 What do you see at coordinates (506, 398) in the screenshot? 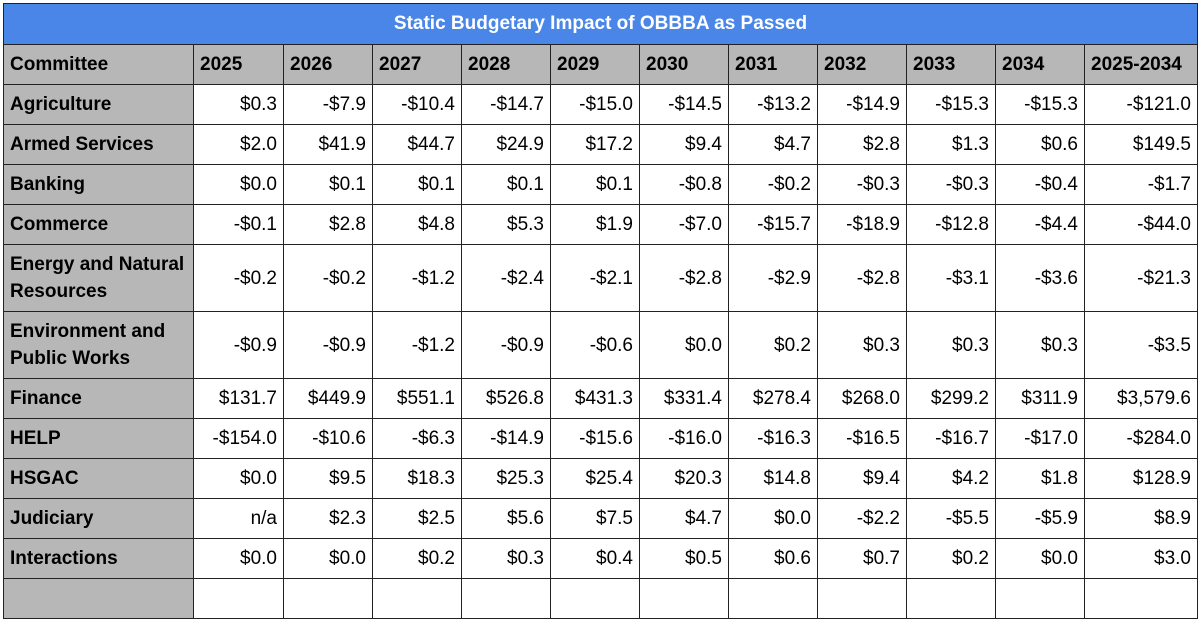
I see `cell-value: $526.8` at bounding box center [506, 398].